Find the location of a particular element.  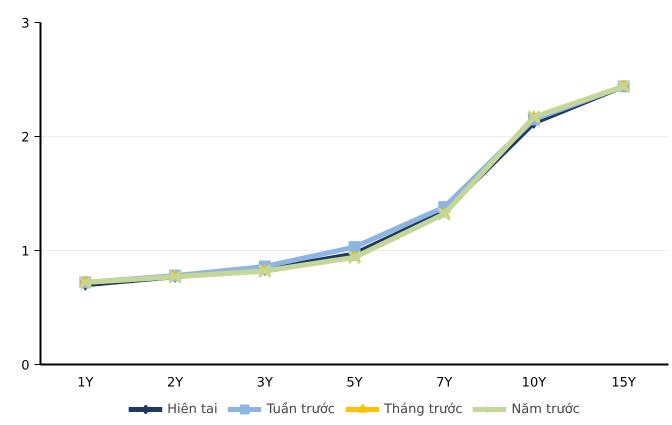

x-tick-label: 7Y is located at coordinates (444, 383).